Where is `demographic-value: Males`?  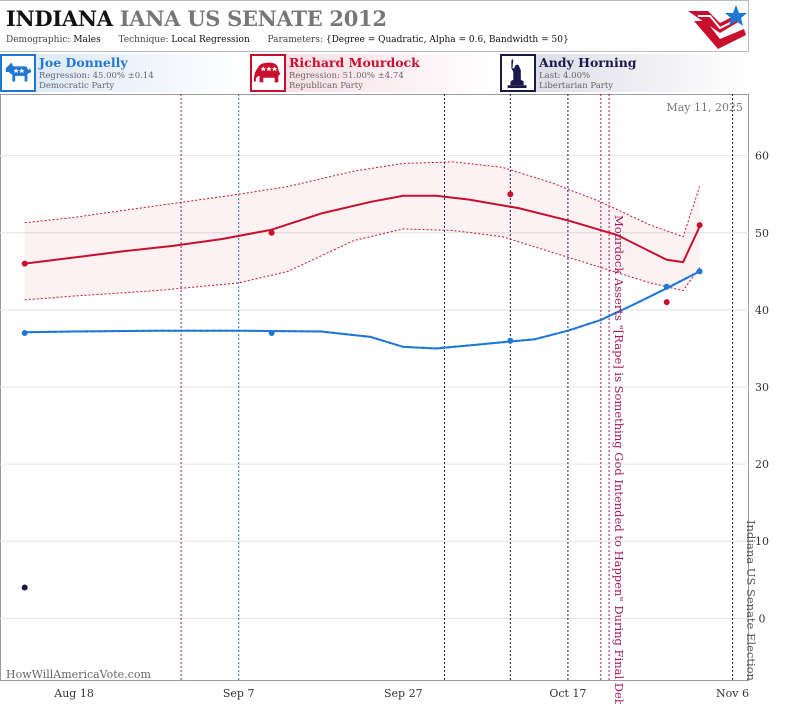
demographic-value: Males is located at coordinates (87, 40).